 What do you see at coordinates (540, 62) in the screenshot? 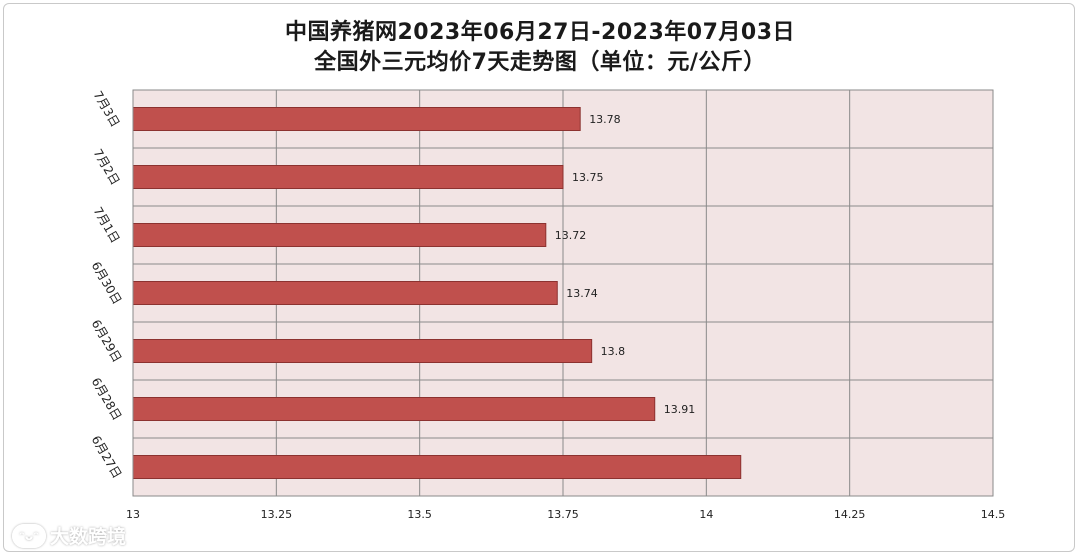
I see `chart-subtitle: 全国外三元均价7天走势图（单位：元/公斤）` at bounding box center [540, 62].